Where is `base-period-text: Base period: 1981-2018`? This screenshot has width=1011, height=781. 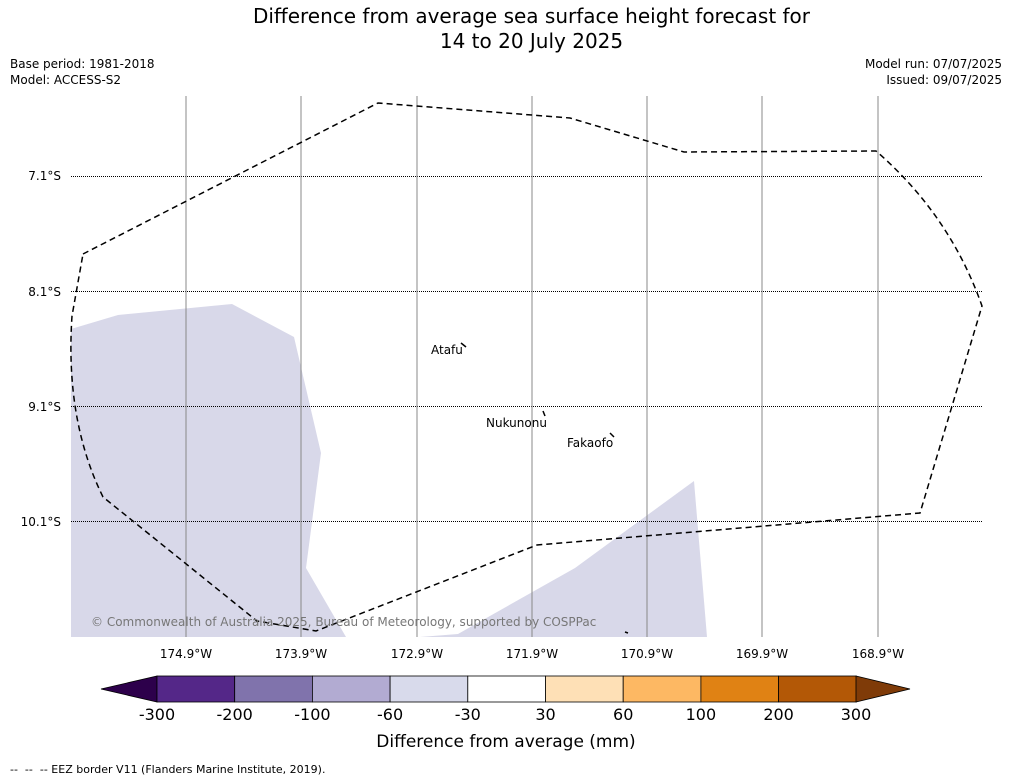
base-period-text: Base period: 1981-2018 is located at coordinates (82, 64).